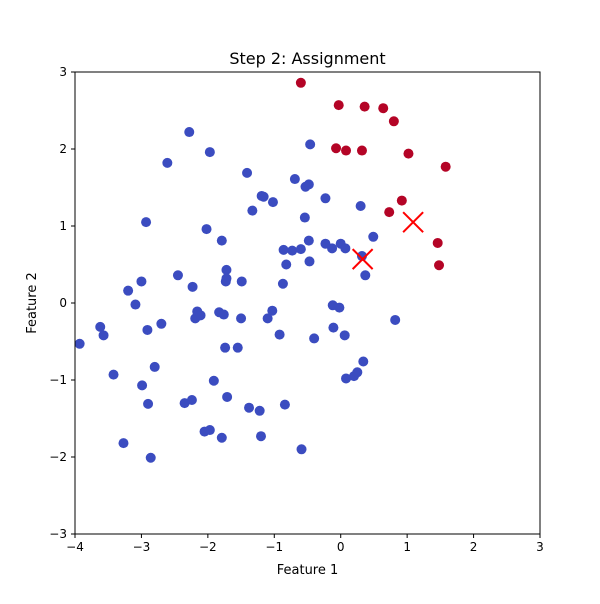 The height and width of the screenshot is (604, 600). What do you see at coordinates (307, 58) in the screenshot?
I see `chart-title: Step 2: Assignment` at bounding box center [307, 58].